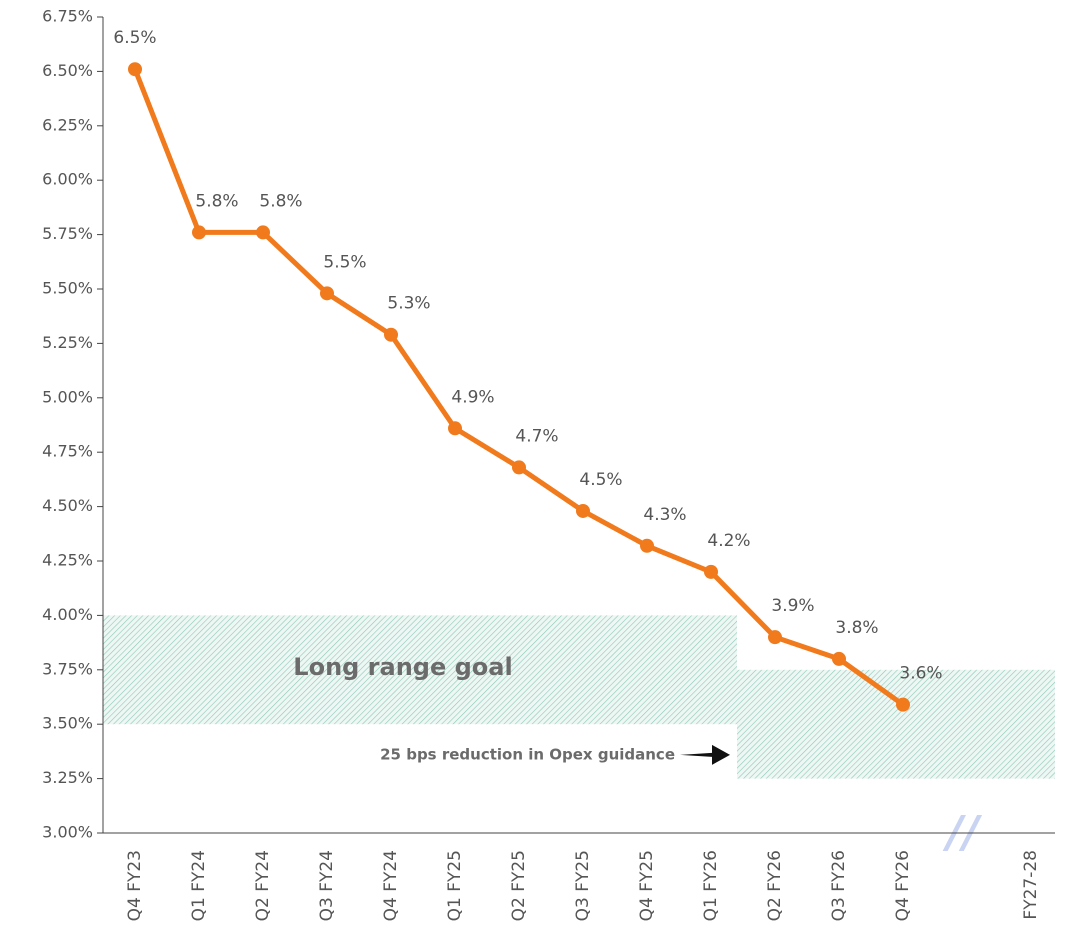 Image resolution: width=1071 pixels, height=935 pixels. Describe the element at coordinates (67, 233) in the screenshot. I see `y-tick-label: 5.75%` at that location.